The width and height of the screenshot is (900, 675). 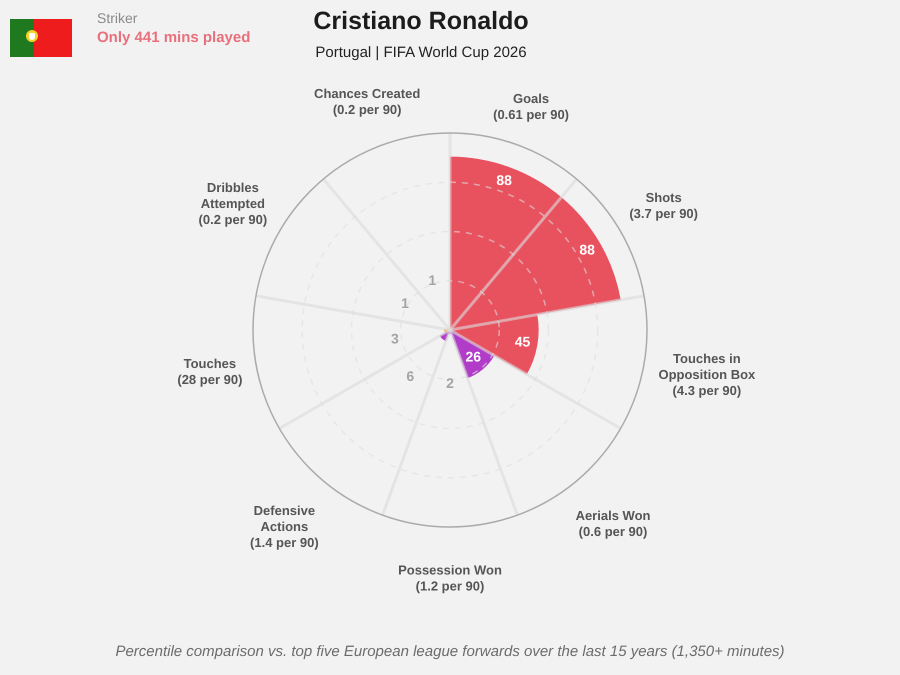 What do you see at coordinates (450, 578) in the screenshot?
I see `category-label: Possession Won (1.2 per 90)` at bounding box center [450, 578].